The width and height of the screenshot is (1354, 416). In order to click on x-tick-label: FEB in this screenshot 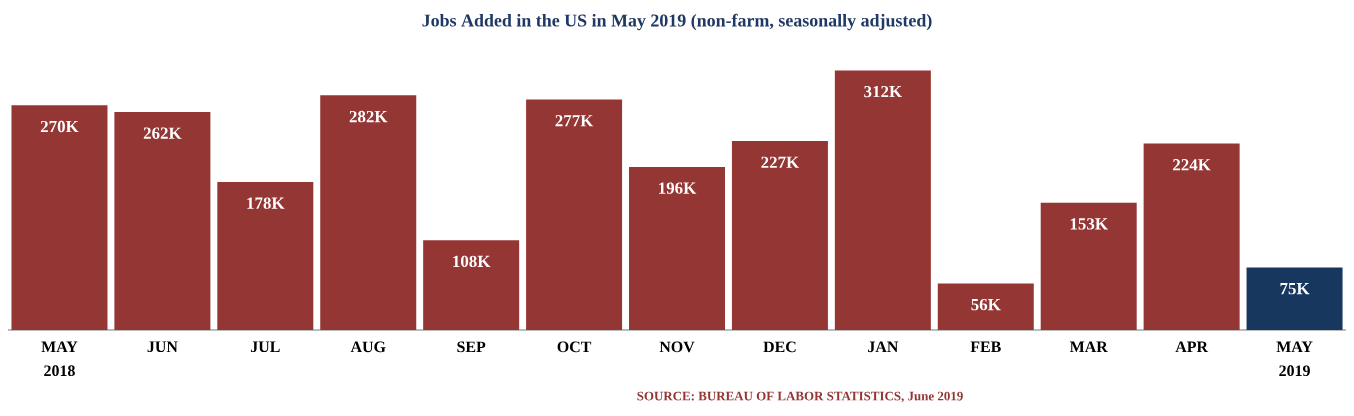, I will do `click(985, 346)`.